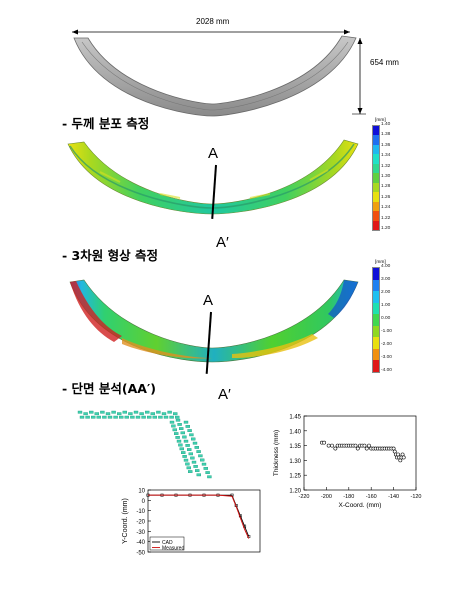 The width and height of the screenshot is (468, 590). Describe the element at coordinates (215, 76) in the screenshot. I see `grey-arc-part` at that location.